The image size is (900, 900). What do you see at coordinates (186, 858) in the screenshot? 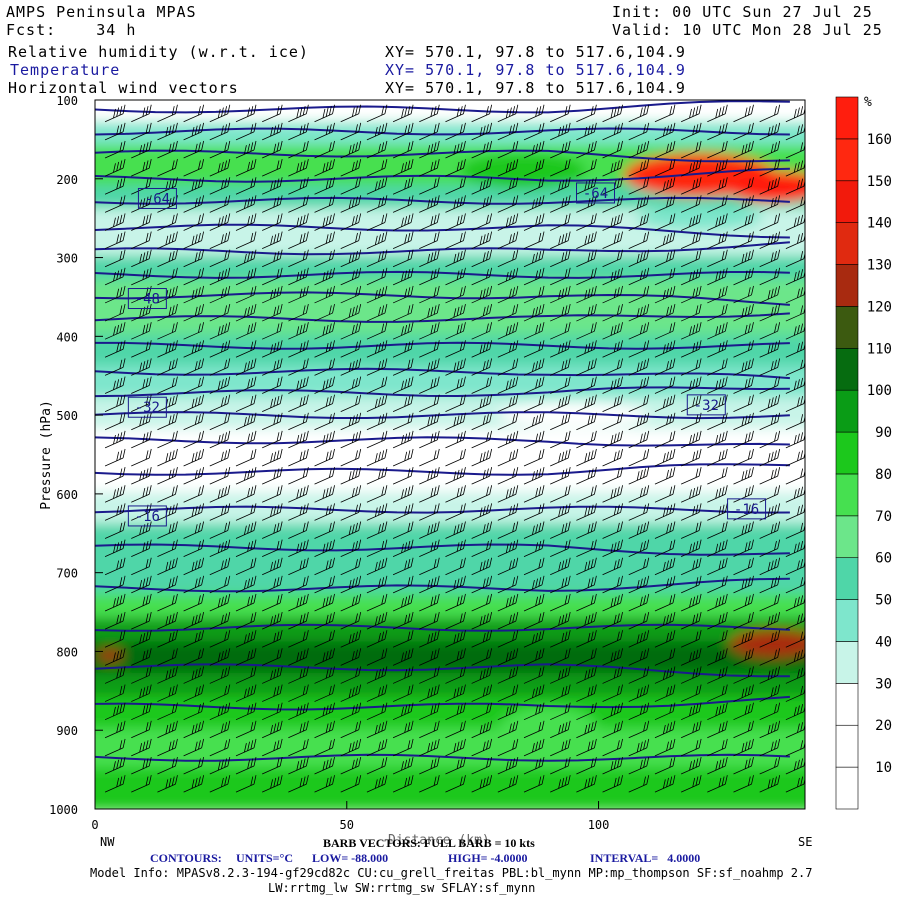
I see `contours-label: CONTOURS:` at bounding box center [186, 858].